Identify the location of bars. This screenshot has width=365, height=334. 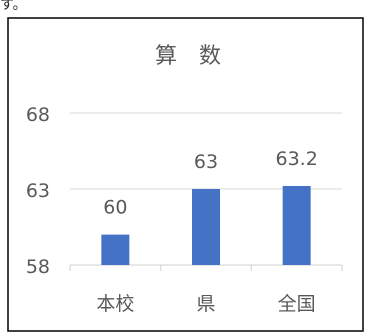
(206, 225).